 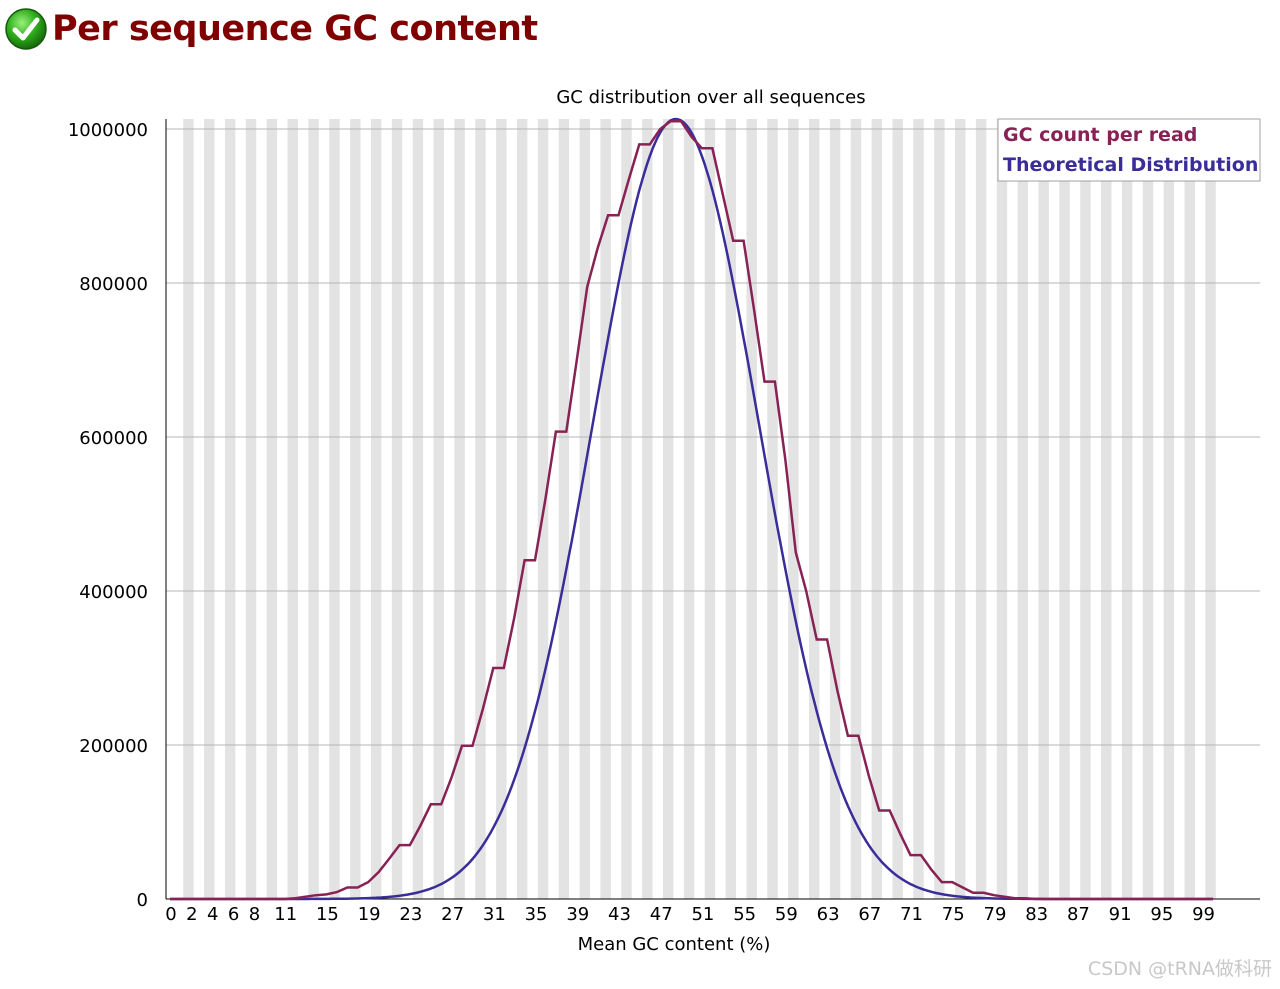 What do you see at coordinates (170, 914) in the screenshot?
I see `x-tick-label: 0` at bounding box center [170, 914].